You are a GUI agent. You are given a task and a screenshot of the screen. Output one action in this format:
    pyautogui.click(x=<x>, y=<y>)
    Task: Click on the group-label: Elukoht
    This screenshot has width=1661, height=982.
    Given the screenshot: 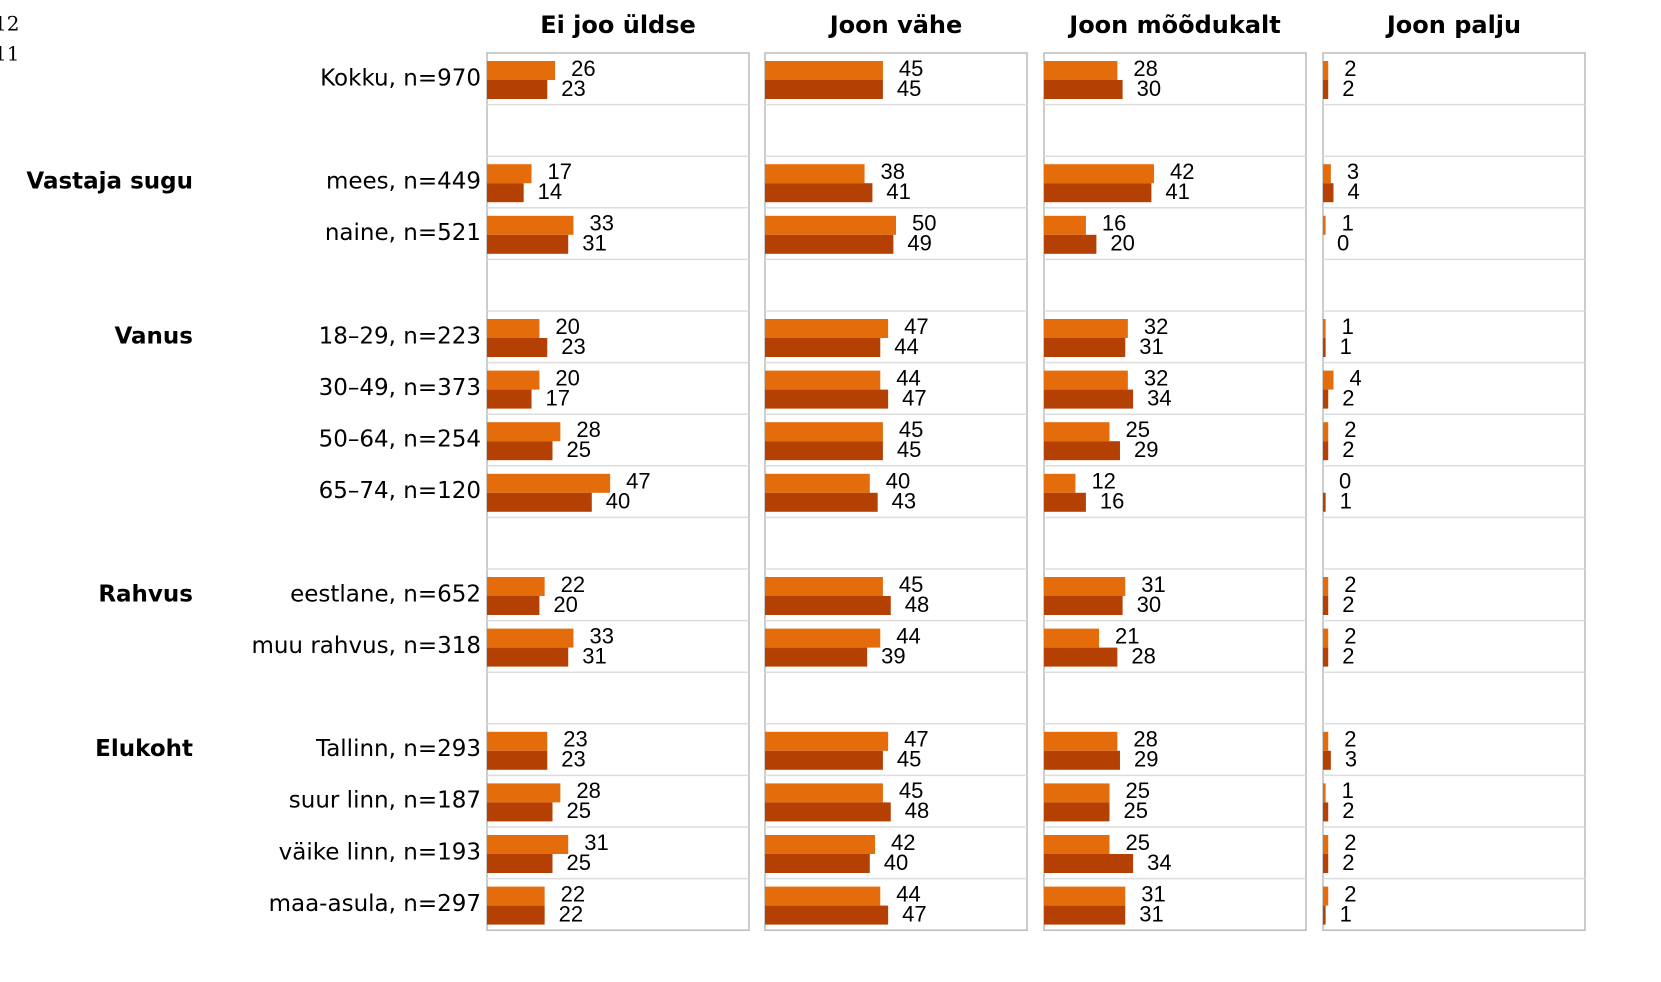 What is the action you would take?
    pyautogui.click(x=144, y=749)
    